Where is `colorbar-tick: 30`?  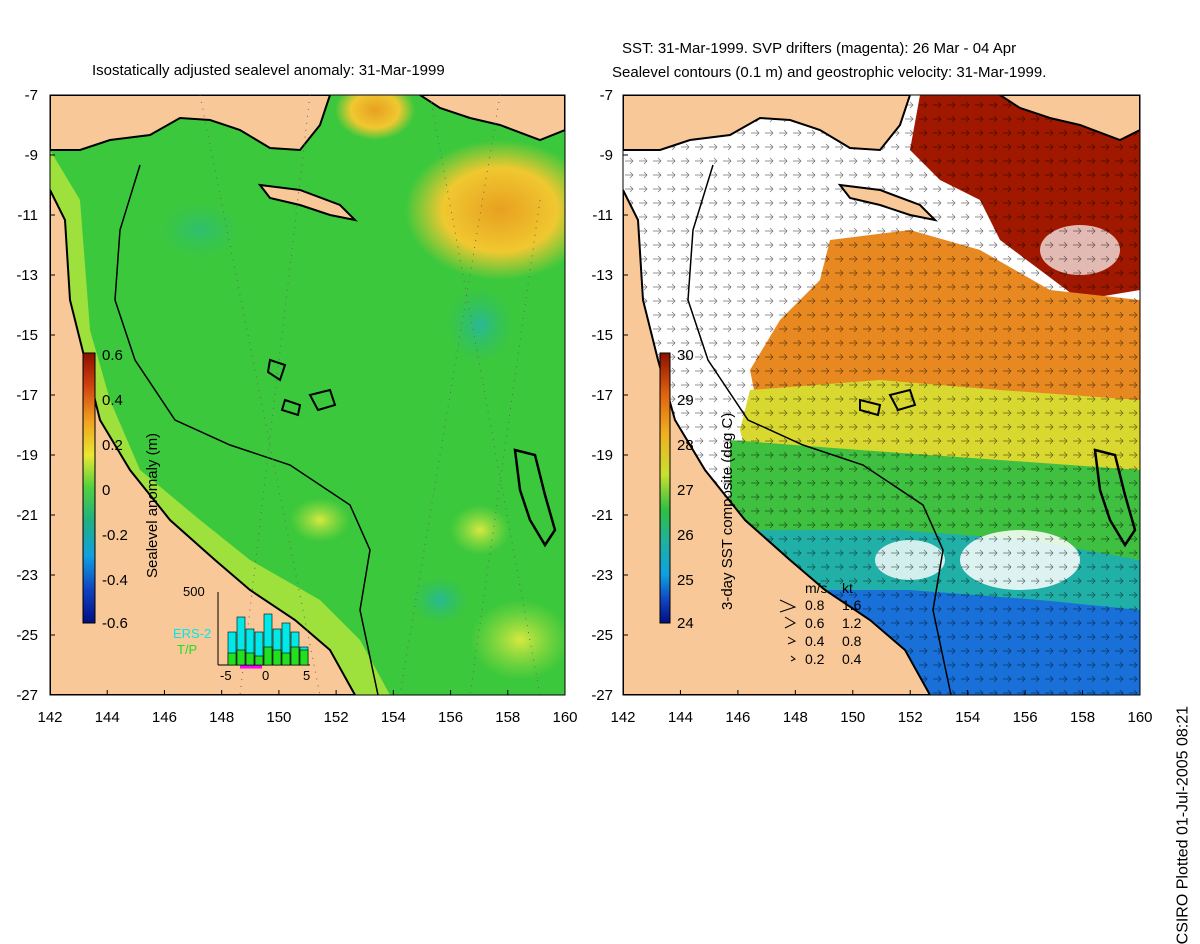 colorbar-tick: 30 is located at coordinates (685, 355).